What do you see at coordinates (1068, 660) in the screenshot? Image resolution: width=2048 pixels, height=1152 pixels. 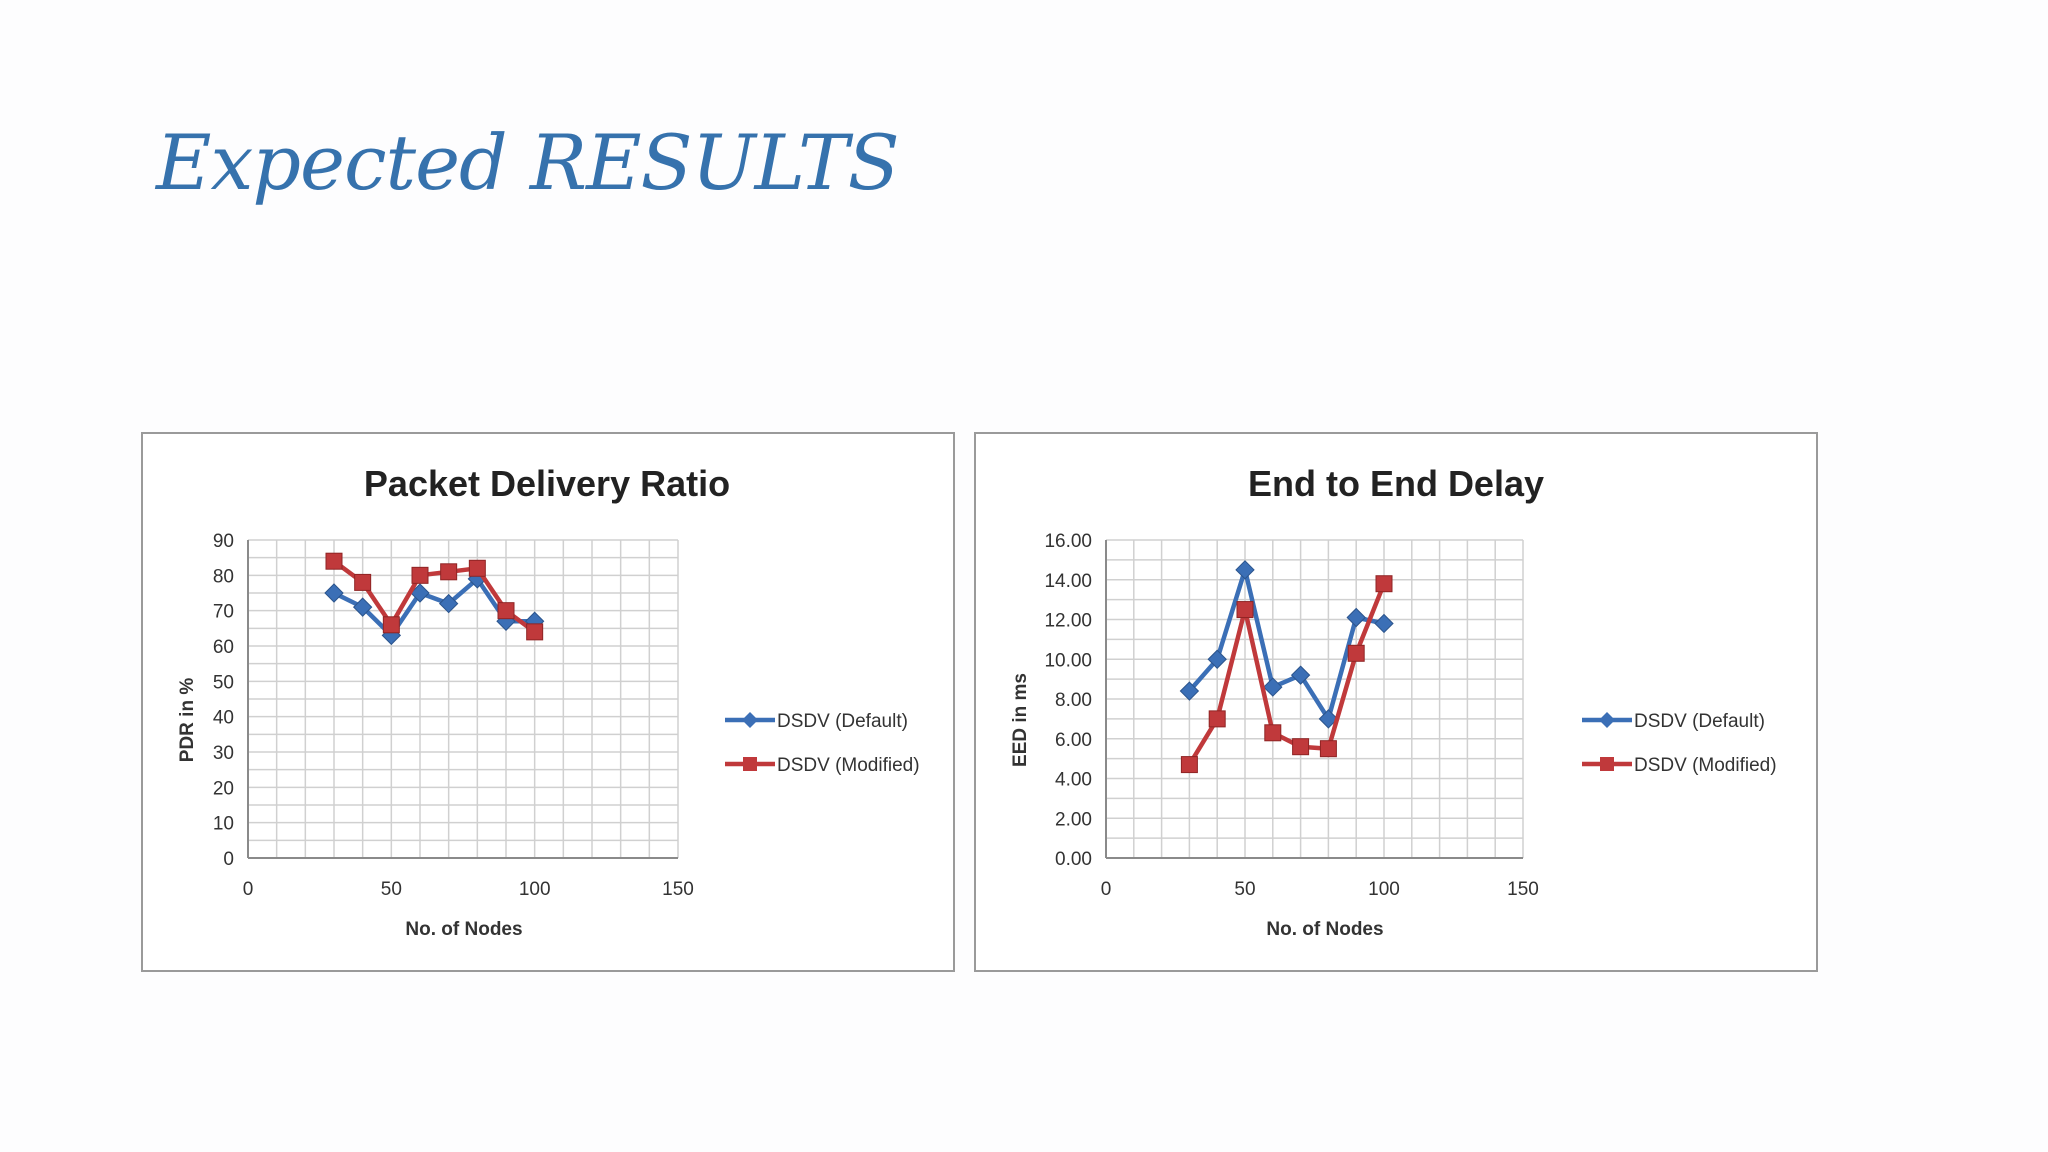 I see `y-tick-label: 10.00` at bounding box center [1068, 660].